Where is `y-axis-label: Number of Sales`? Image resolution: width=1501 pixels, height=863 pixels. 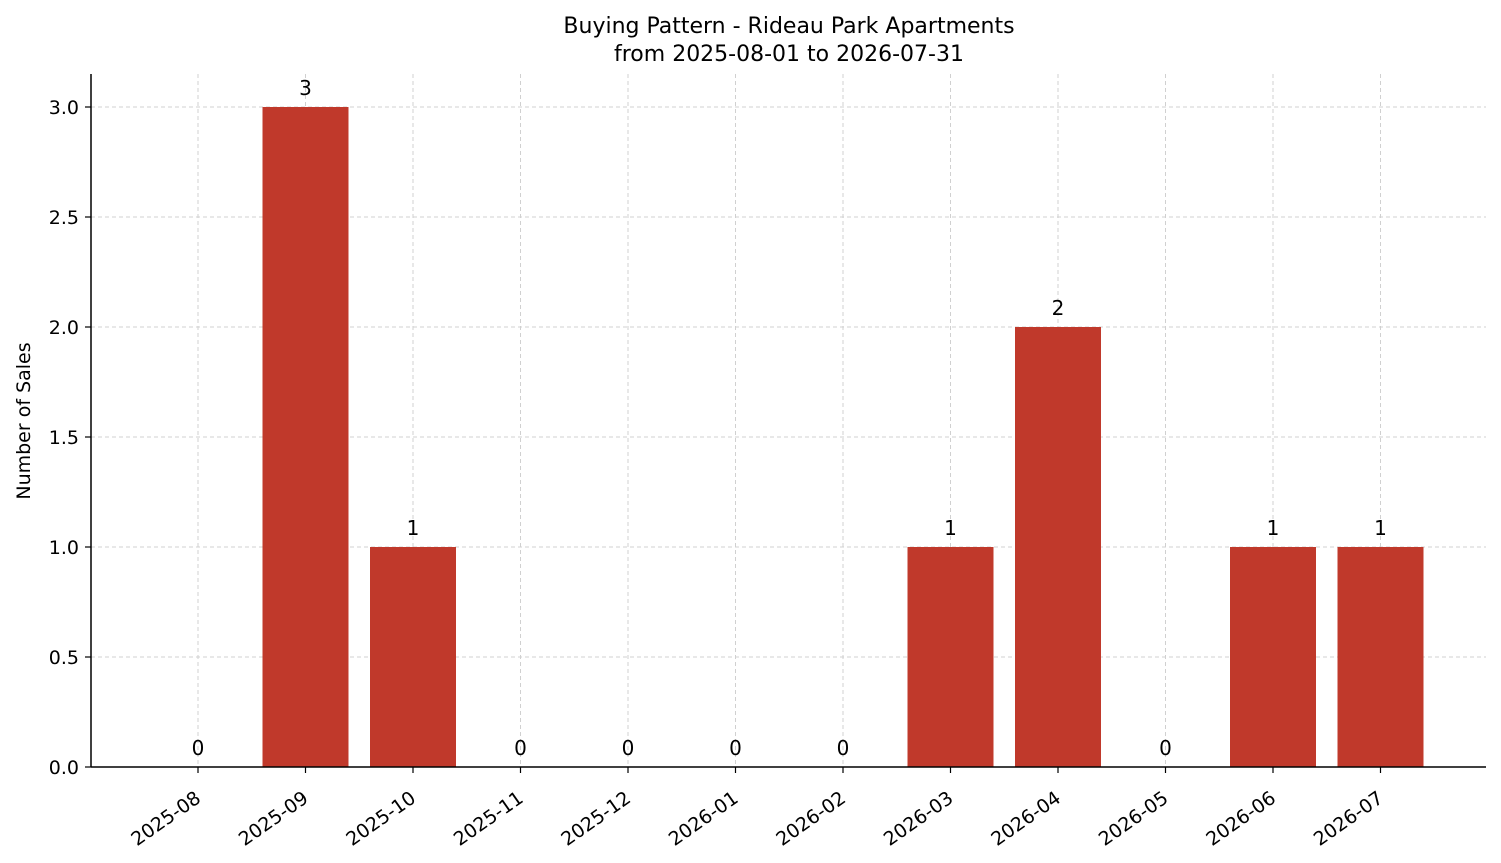
y-axis-label: Number of Sales is located at coordinates (24, 420).